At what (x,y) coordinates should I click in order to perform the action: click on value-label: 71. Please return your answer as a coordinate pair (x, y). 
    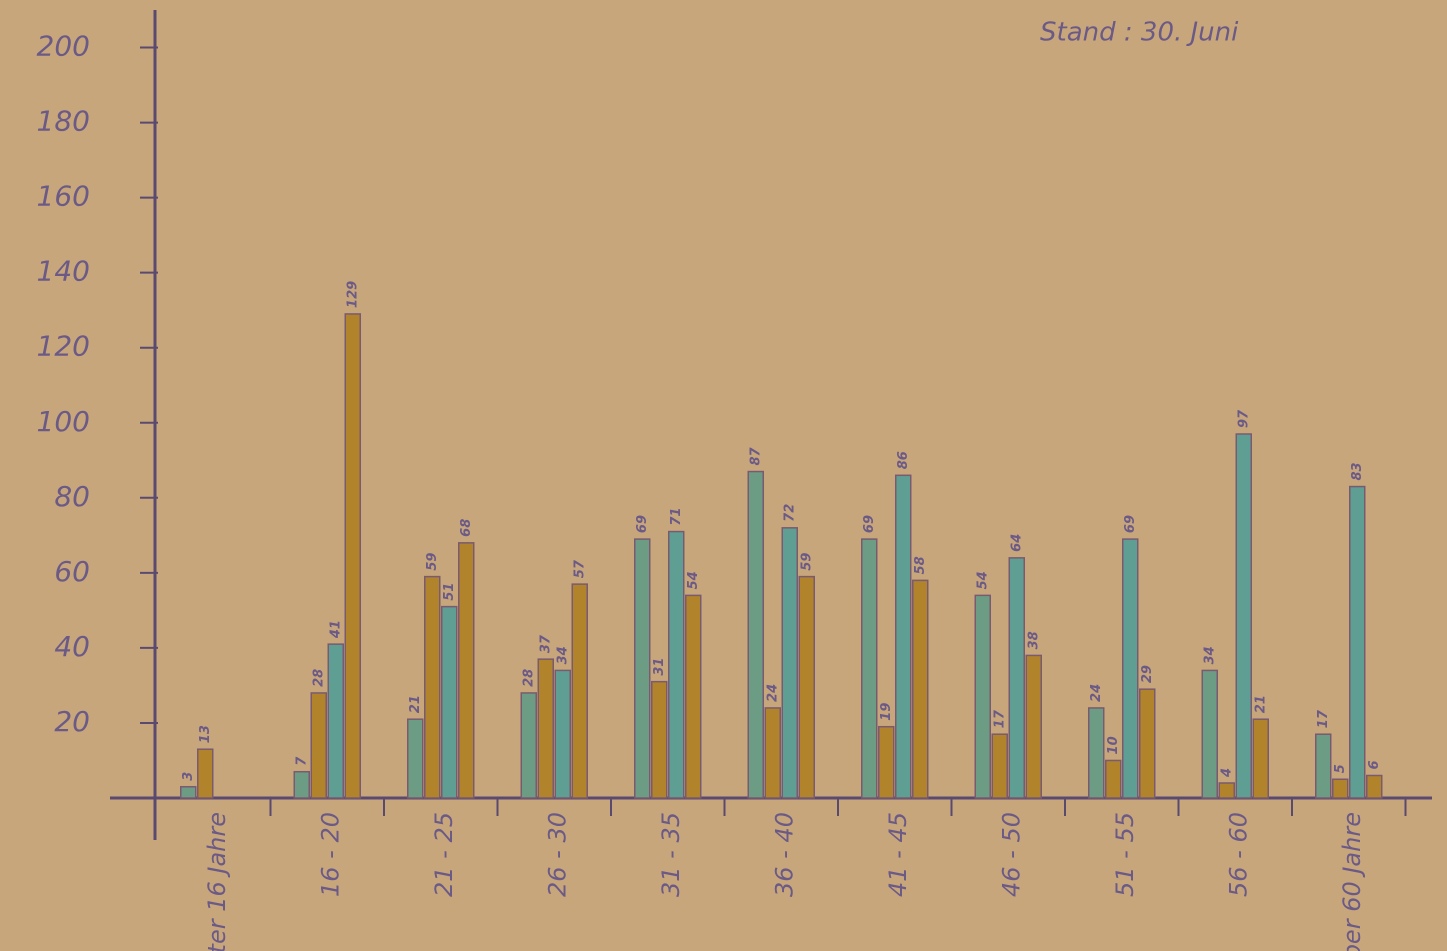
    Looking at the image, I should click on (676, 516).